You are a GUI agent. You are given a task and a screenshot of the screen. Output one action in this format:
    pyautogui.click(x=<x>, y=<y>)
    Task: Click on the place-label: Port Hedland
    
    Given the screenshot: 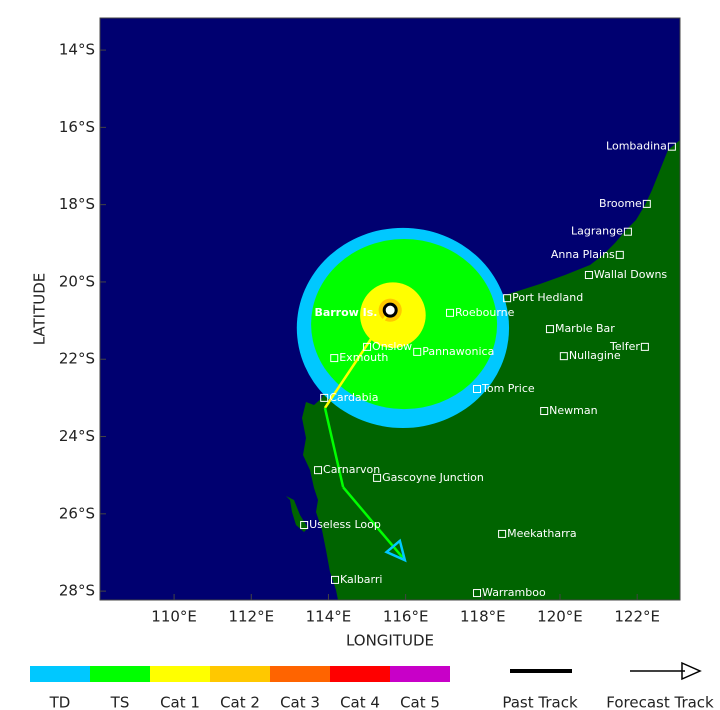 What is the action you would take?
    pyautogui.click(x=547, y=297)
    